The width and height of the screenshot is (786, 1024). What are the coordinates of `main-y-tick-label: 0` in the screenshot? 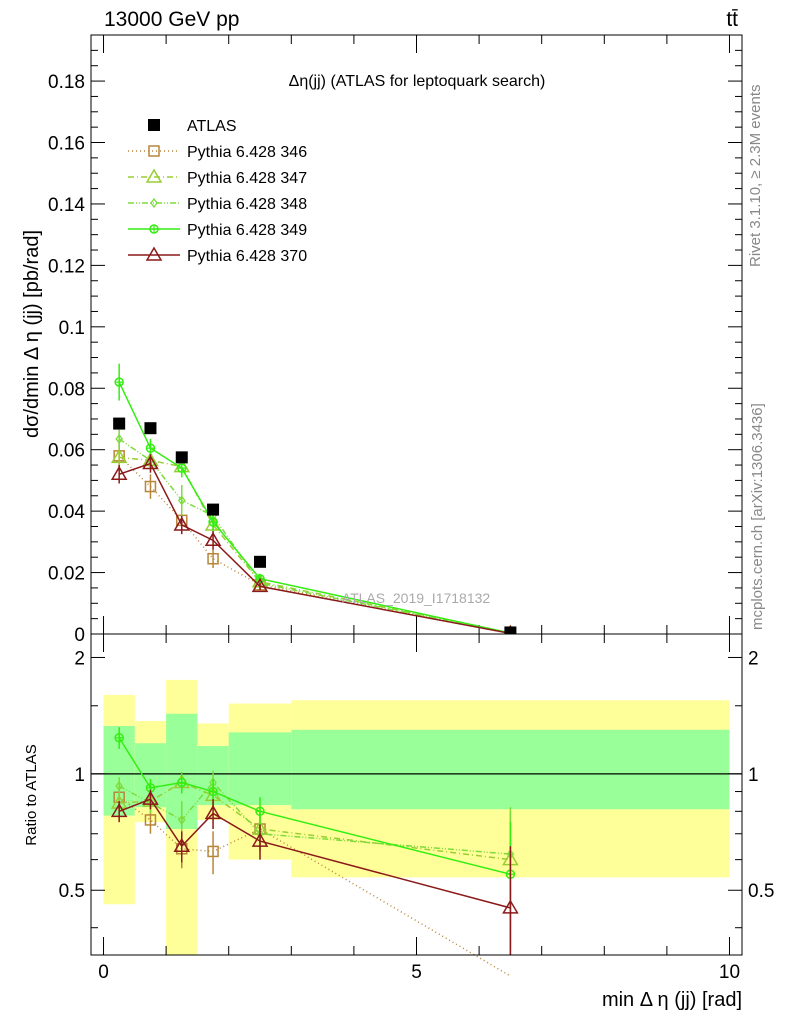 It's located at (79, 635).